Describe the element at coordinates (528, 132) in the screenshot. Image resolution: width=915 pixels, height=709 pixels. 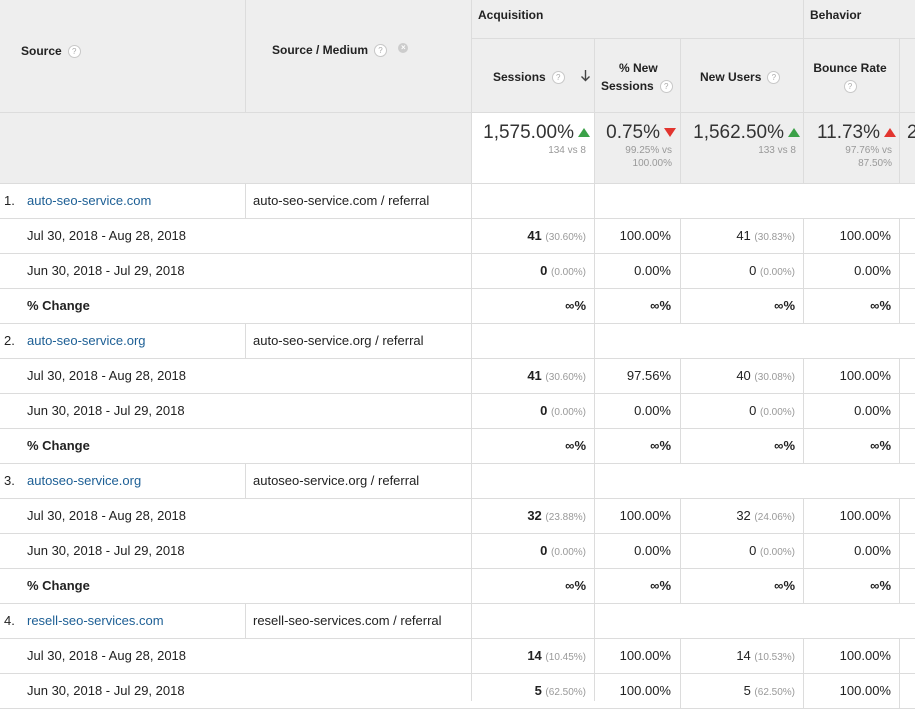
I see `summary-sessions-value: 1,575.00%` at that location.